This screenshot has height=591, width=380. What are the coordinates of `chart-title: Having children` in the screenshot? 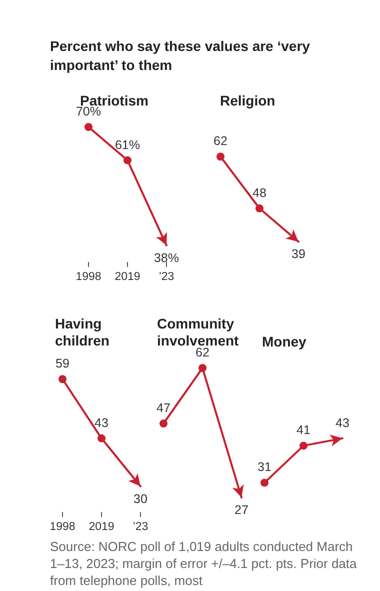 It's located at (82, 332).